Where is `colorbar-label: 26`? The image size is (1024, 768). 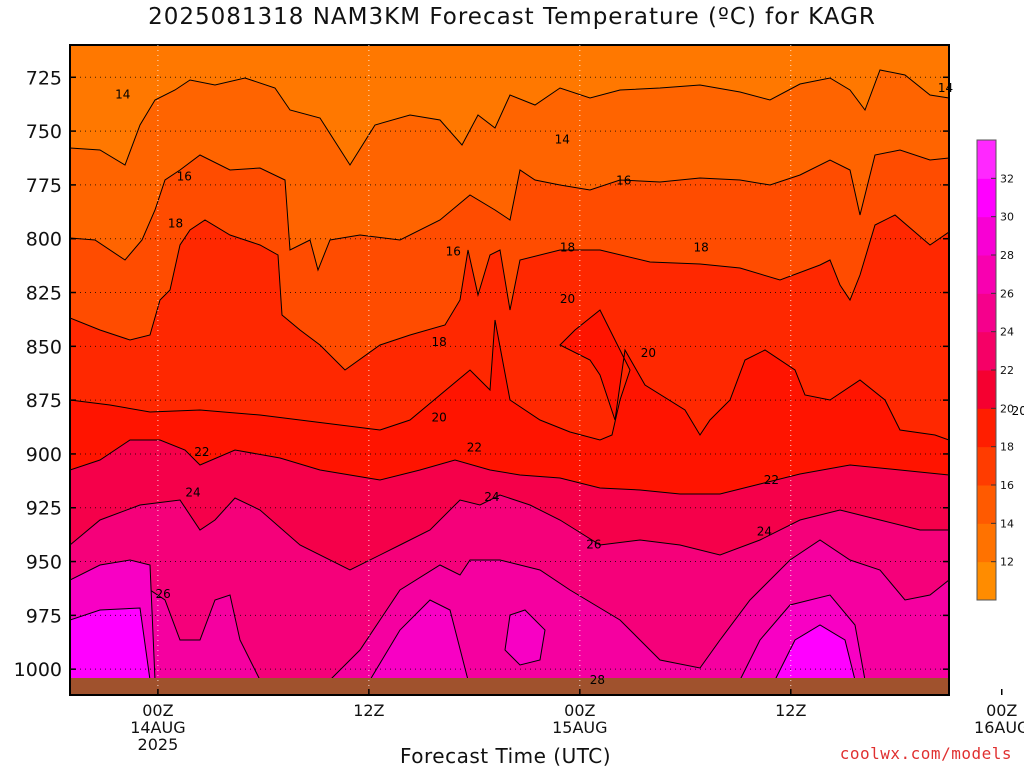 colorbar-label: 26 is located at coordinates (1007, 293).